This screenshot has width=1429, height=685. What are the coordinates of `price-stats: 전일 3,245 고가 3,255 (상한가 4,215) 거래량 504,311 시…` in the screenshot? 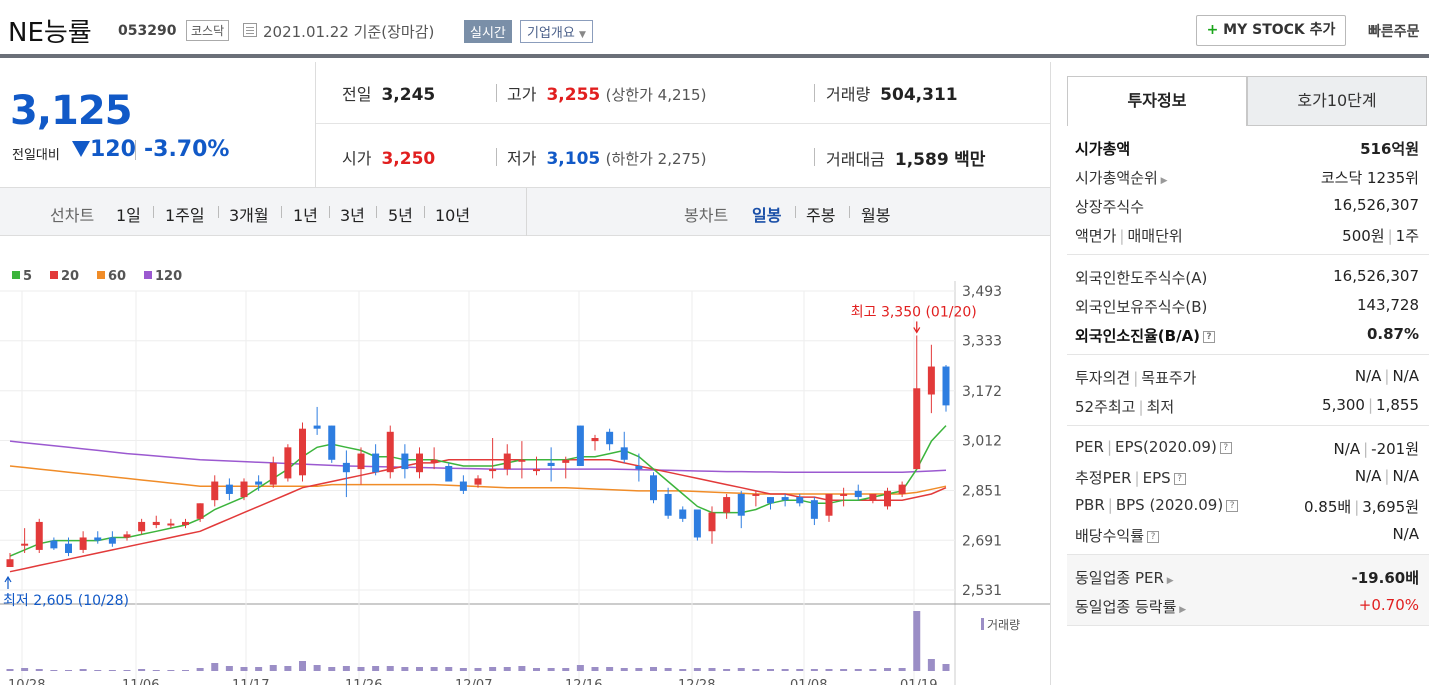 It's located at (683, 125).